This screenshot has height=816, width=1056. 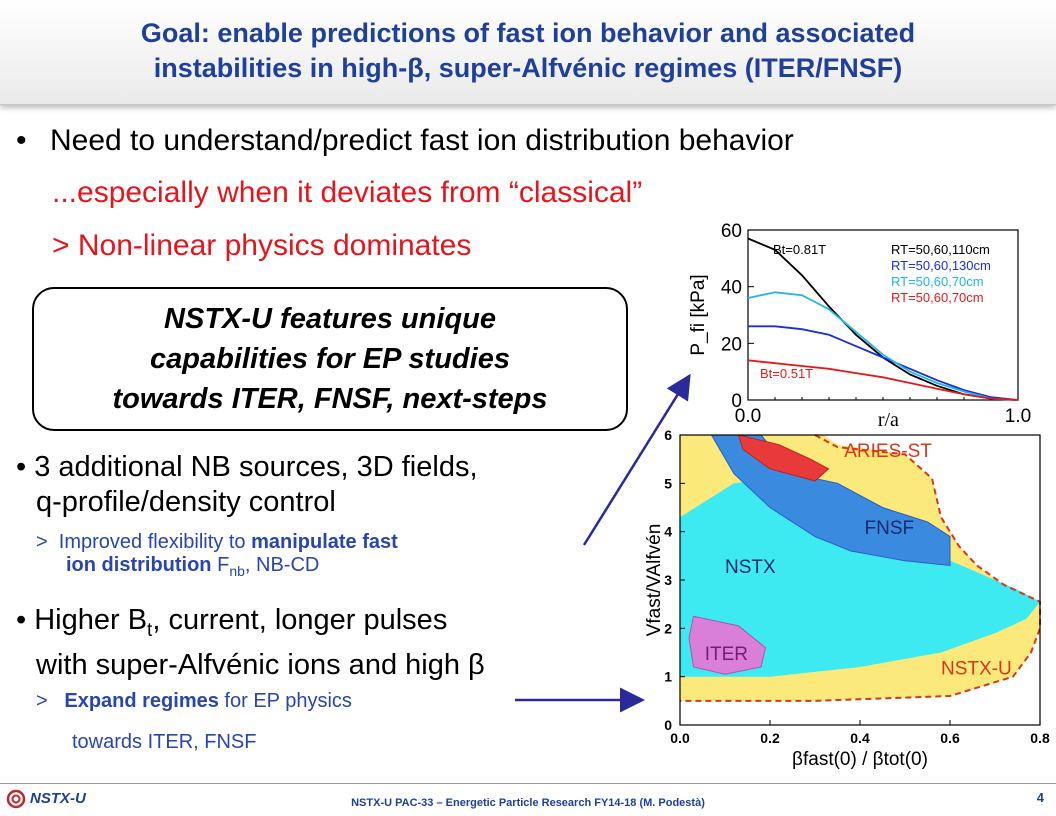 What do you see at coordinates (731, 344) in the screenshot?
I see `y-tick-label: 20` at bounding box center [731, 344].